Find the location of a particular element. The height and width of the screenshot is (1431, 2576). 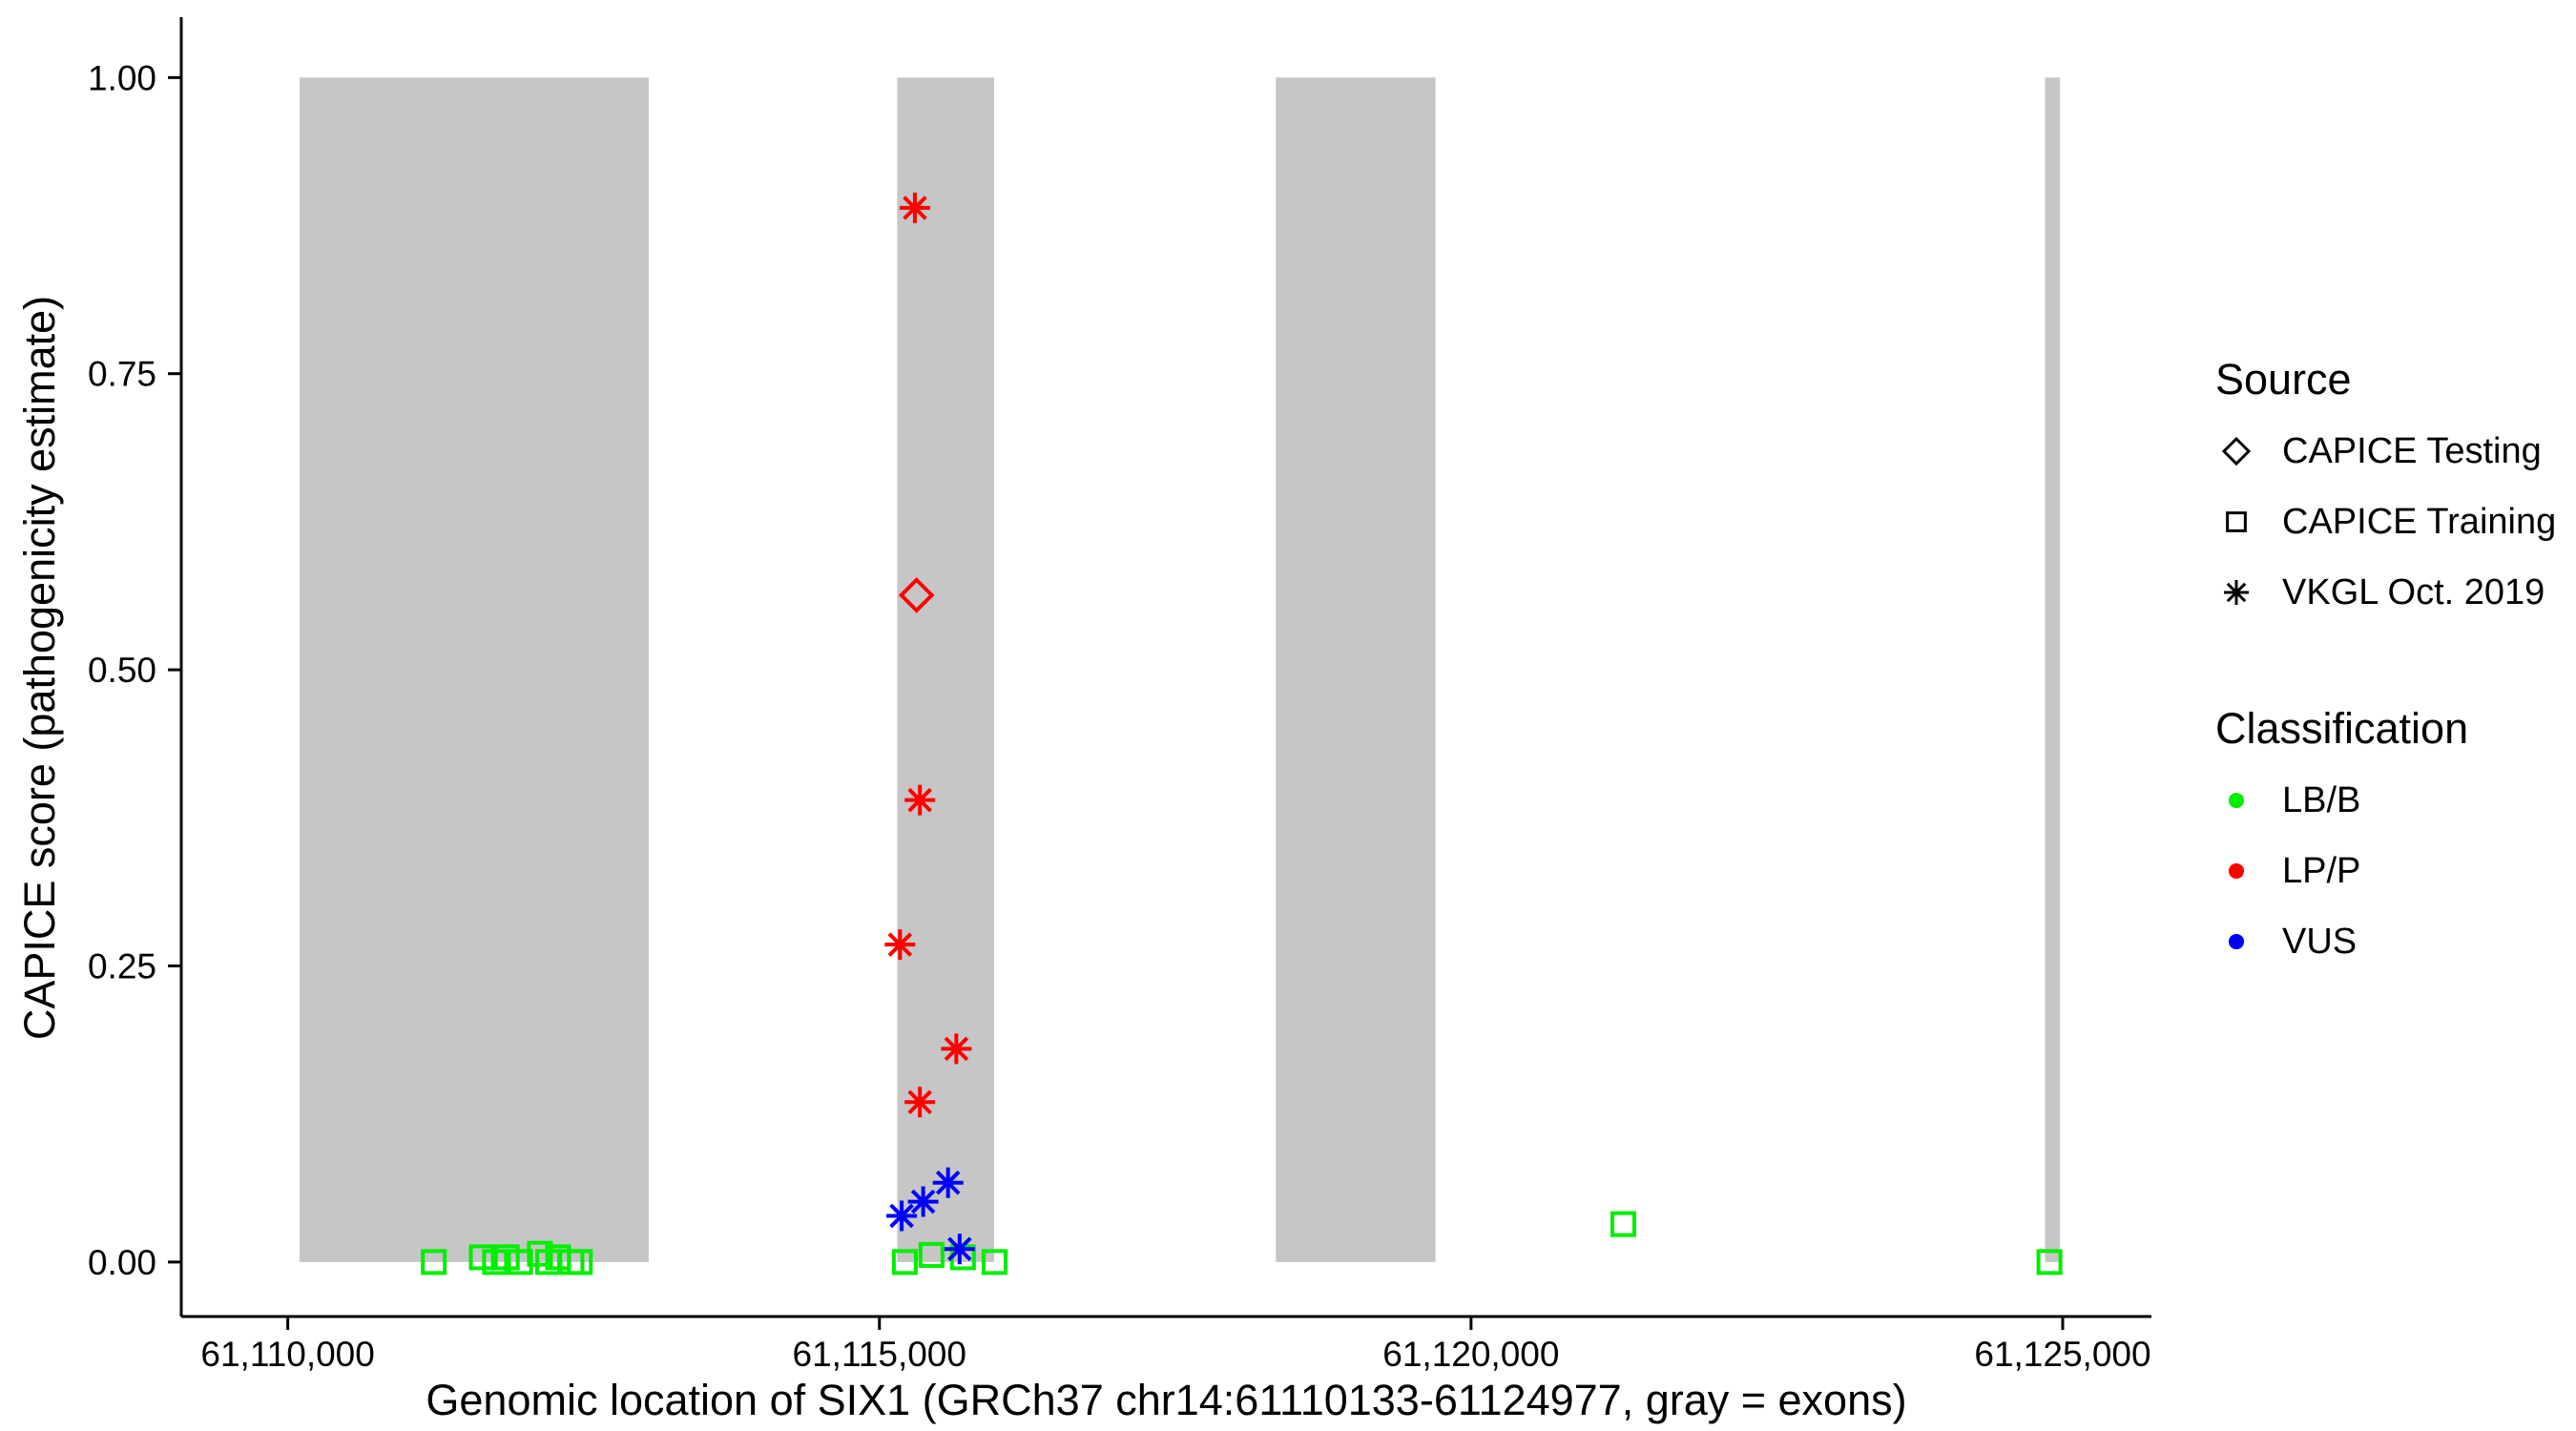

legend-item-classification: LP/P is located at coordinates (2385, 871).